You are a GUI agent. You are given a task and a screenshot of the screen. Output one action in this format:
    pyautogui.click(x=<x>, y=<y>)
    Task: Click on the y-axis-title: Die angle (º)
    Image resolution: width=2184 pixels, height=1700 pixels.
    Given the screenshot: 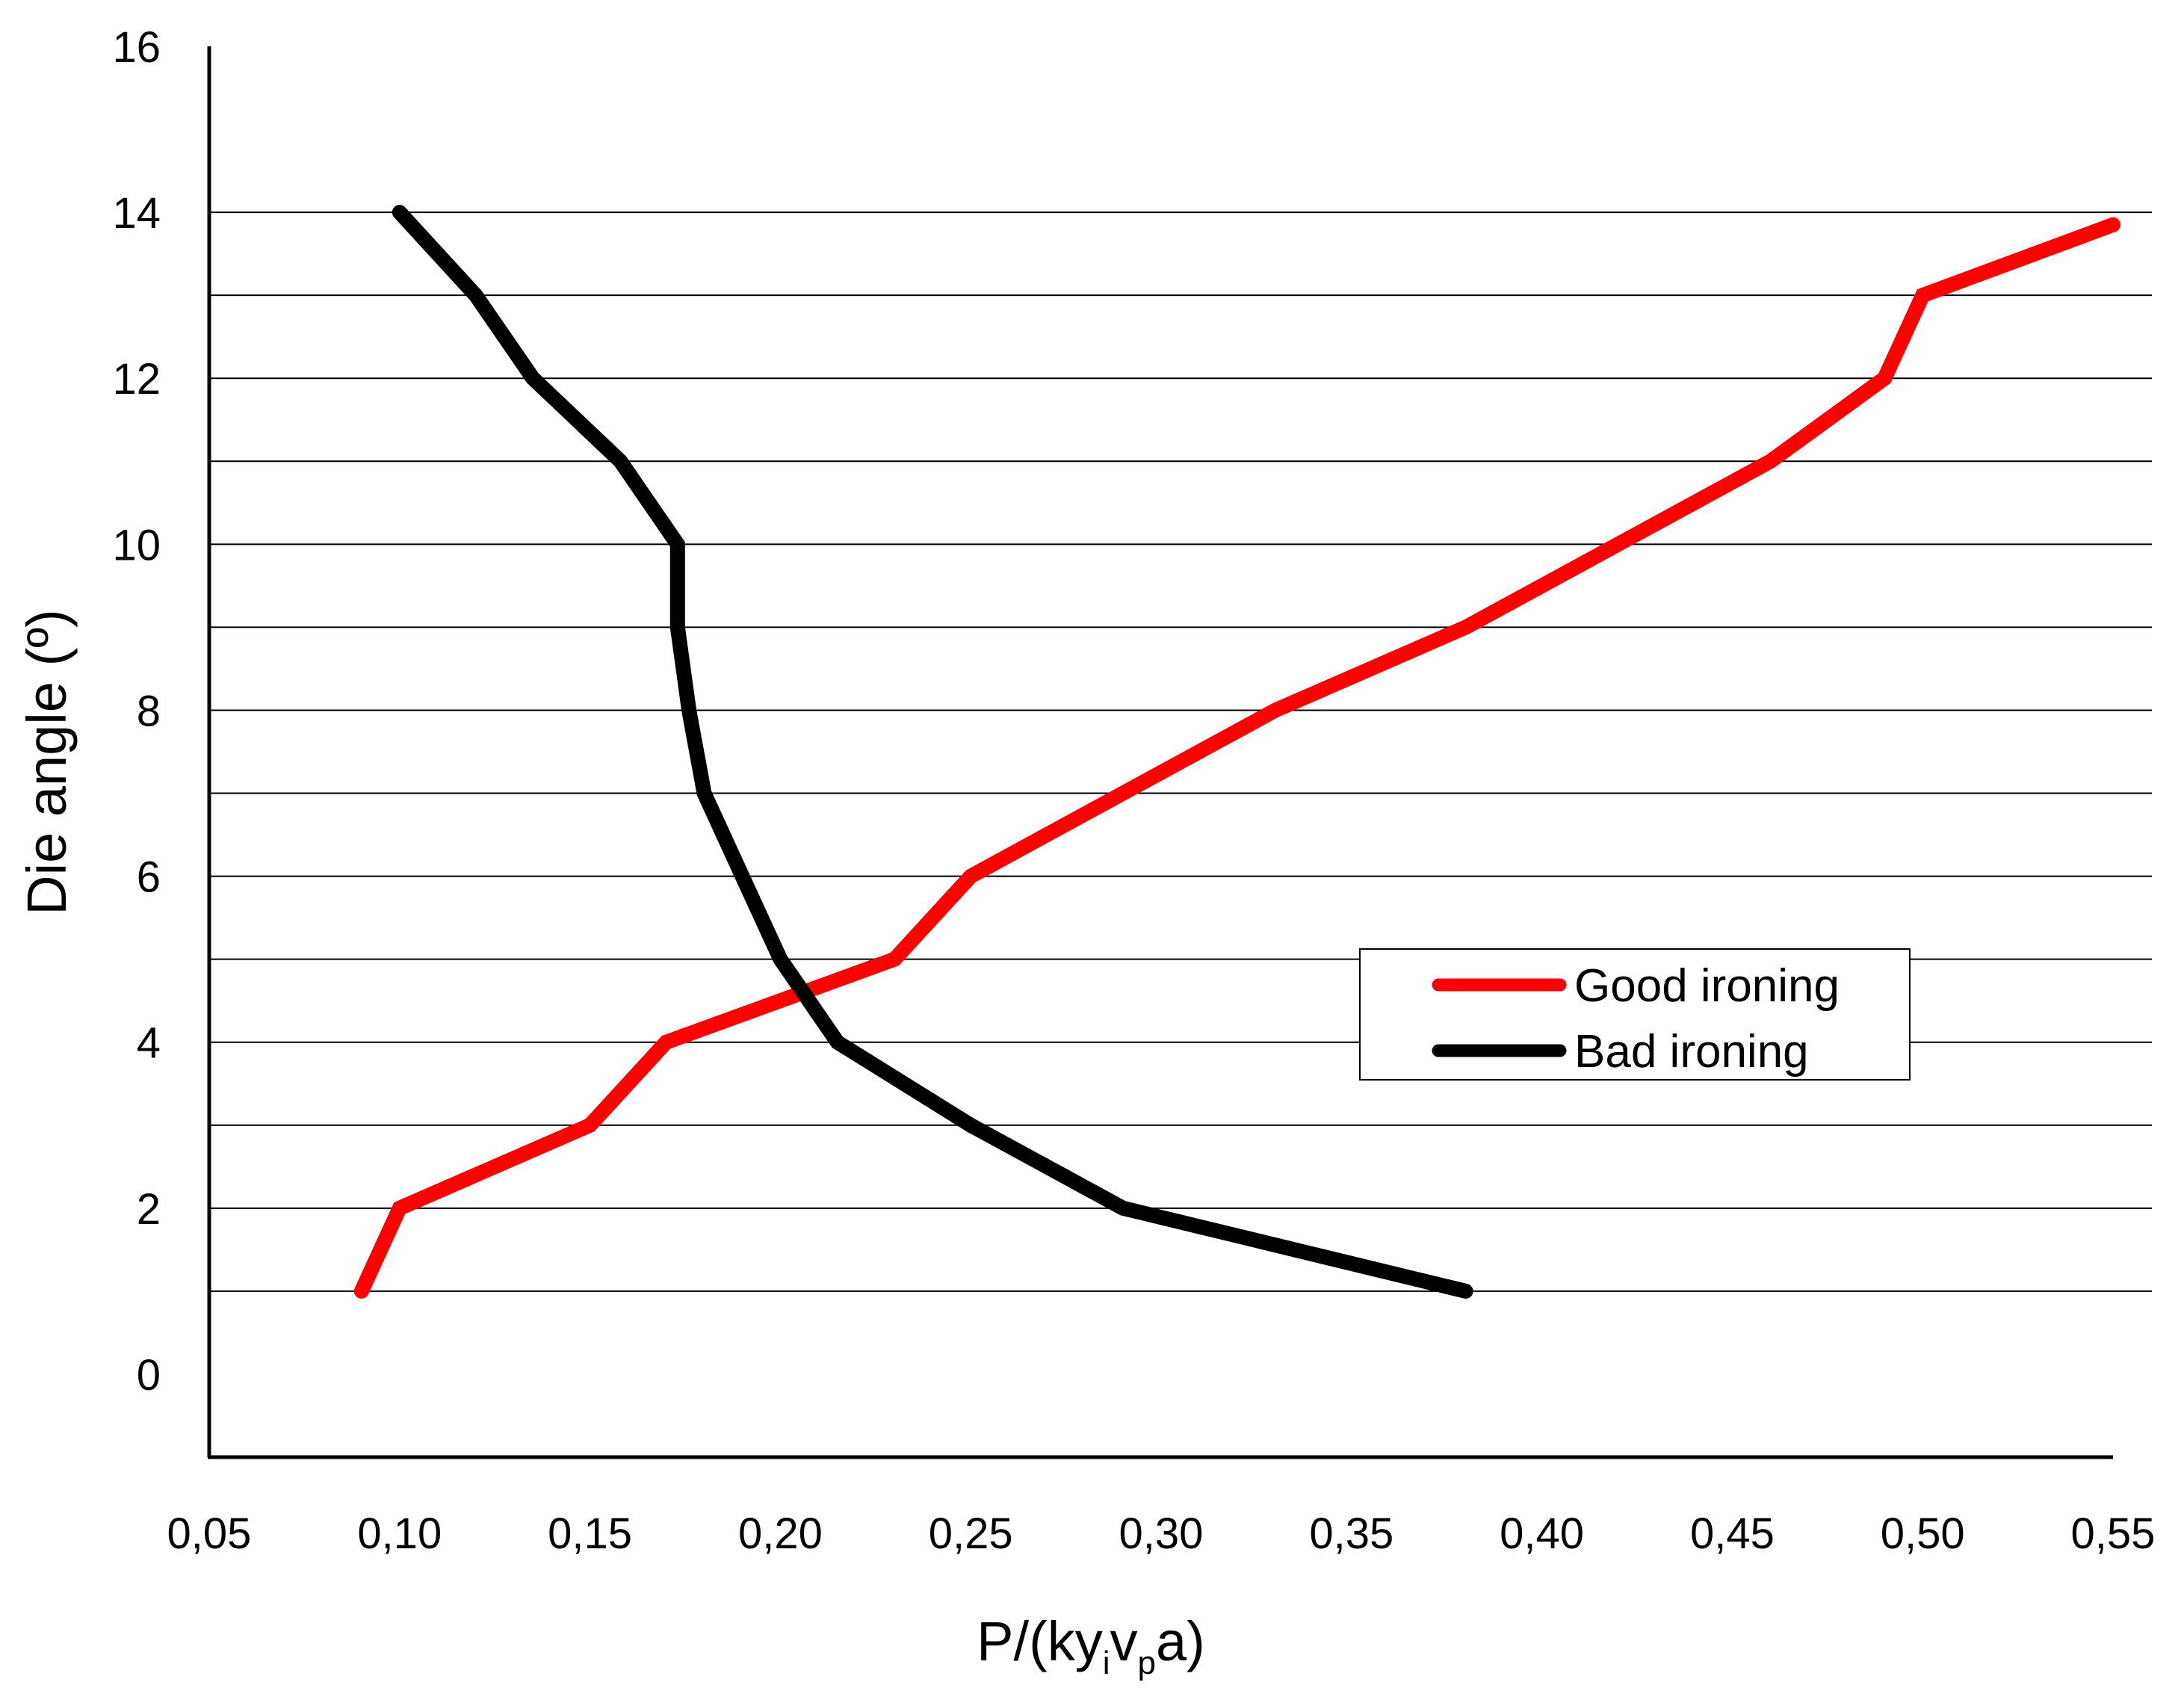 What is the action you would take?
    pyautogui.click(x=47, y=762)
    